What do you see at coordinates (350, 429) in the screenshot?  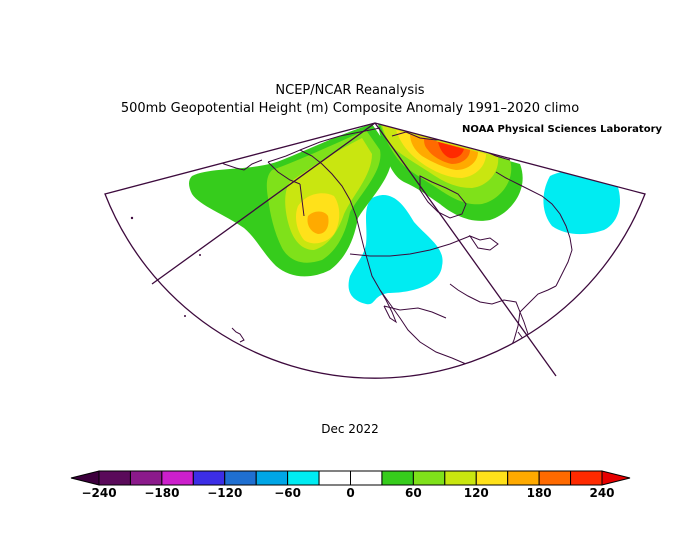 I see `date-label: Dec 2022` at bounding box center [350, 429].